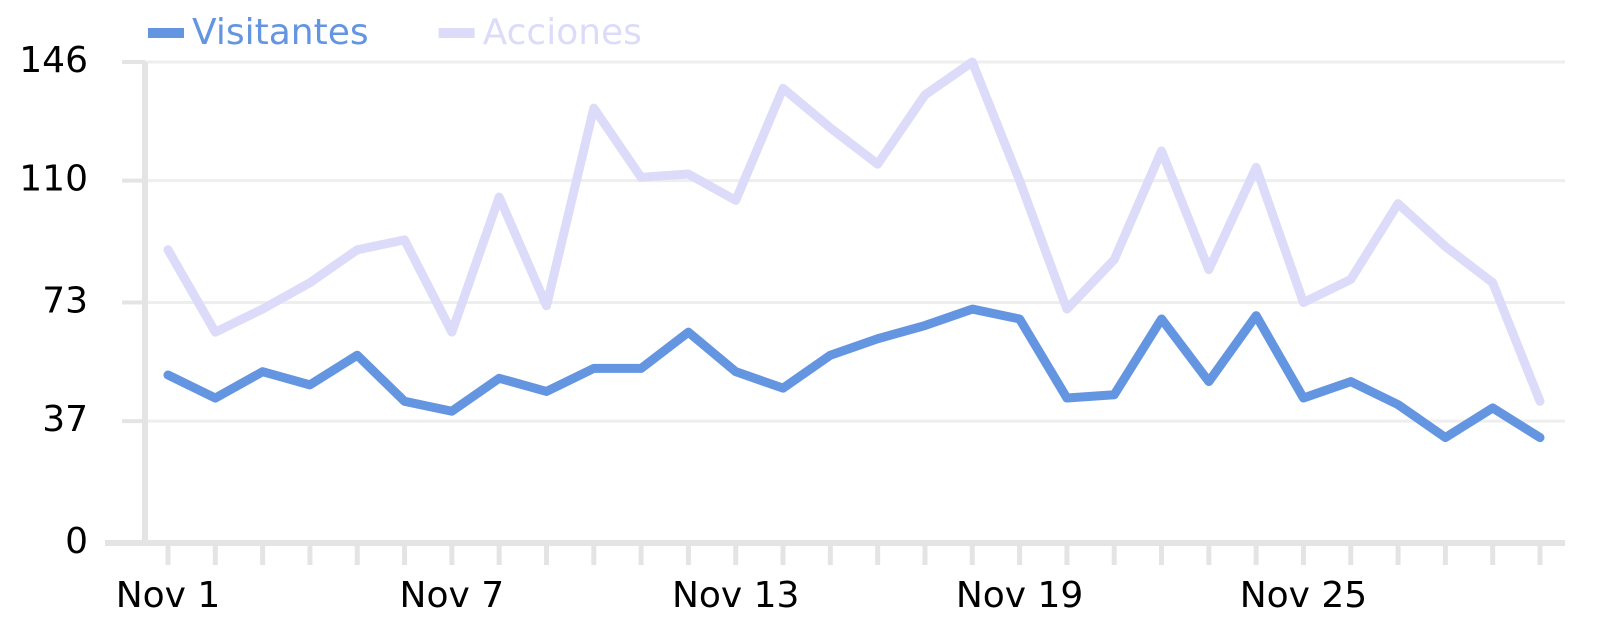 This screenshot has height=638, width=1600. I want to click on y-tick-label: 110, so click(53, 179).